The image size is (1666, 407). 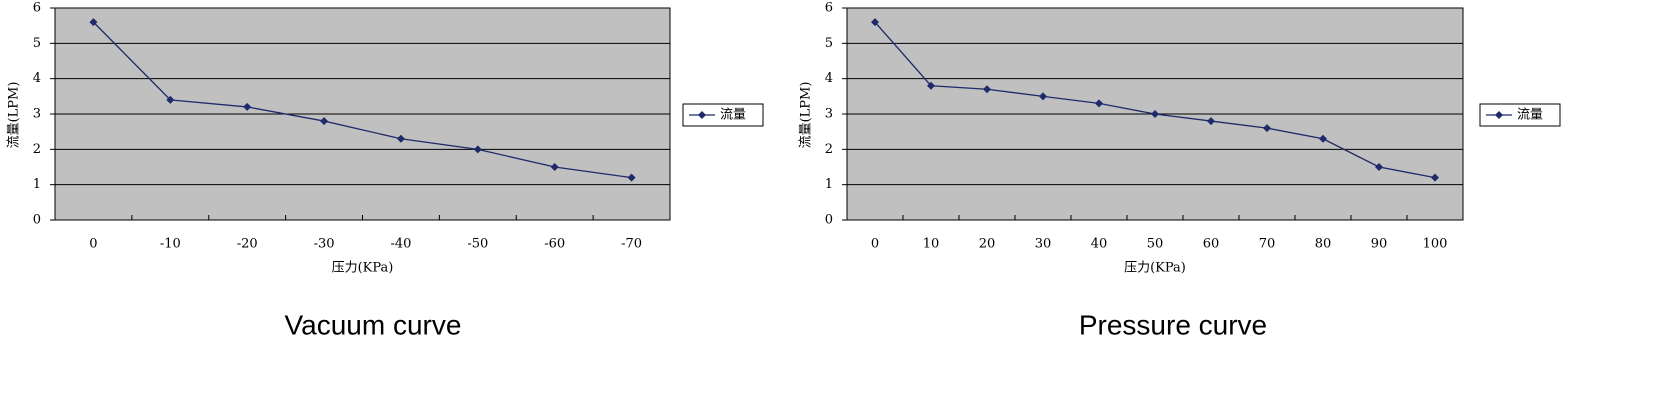 What do you see at coordinates (1379, 244) in the screenshot?
I see `x-tick-label: 90` at bounding box center [1379, 244].